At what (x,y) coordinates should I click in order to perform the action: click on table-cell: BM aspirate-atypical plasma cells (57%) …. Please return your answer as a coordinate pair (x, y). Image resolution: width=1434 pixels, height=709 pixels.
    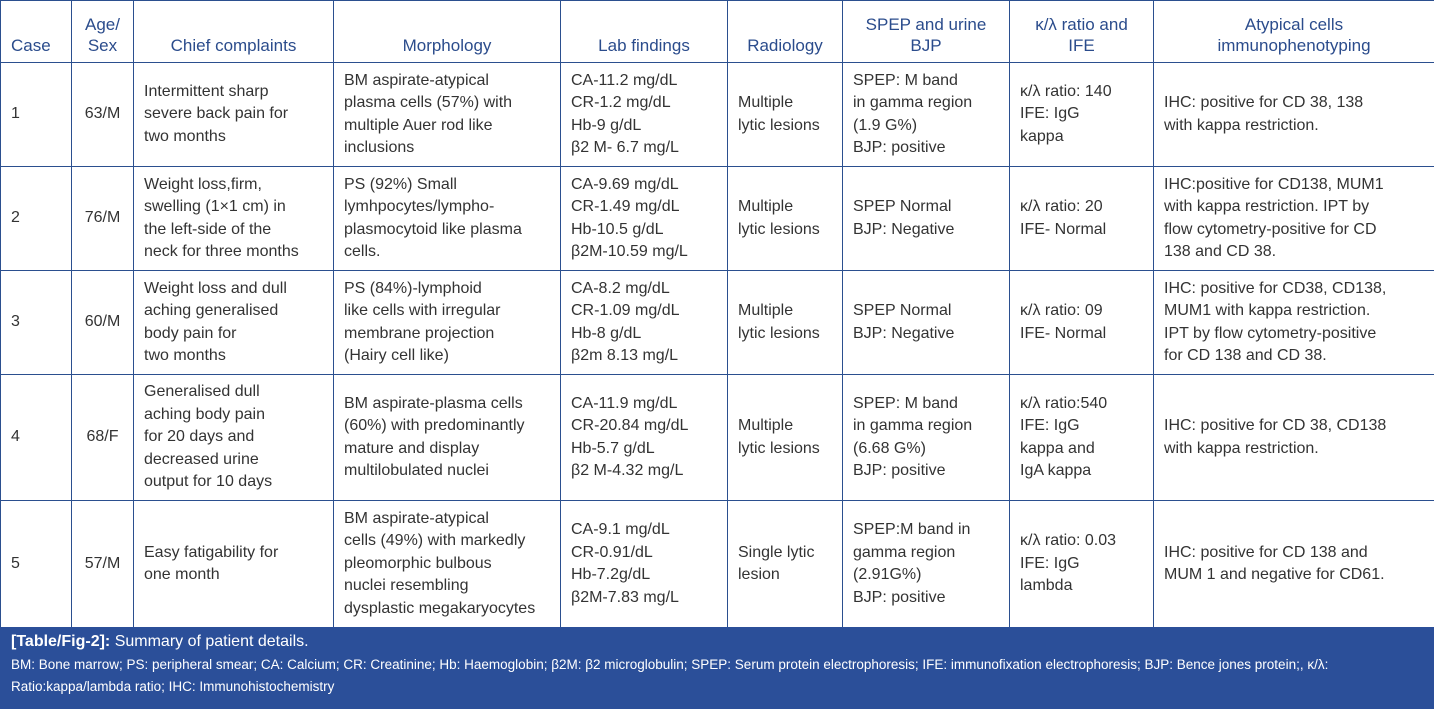
    Looking at the image, I should click on (447, 114).